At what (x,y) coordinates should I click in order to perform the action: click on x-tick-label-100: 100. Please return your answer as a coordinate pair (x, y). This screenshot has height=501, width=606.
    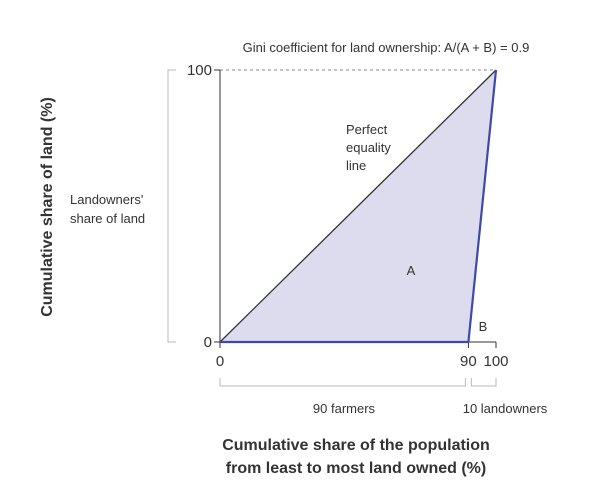
    Looking at the image, I should click on (495, 361).